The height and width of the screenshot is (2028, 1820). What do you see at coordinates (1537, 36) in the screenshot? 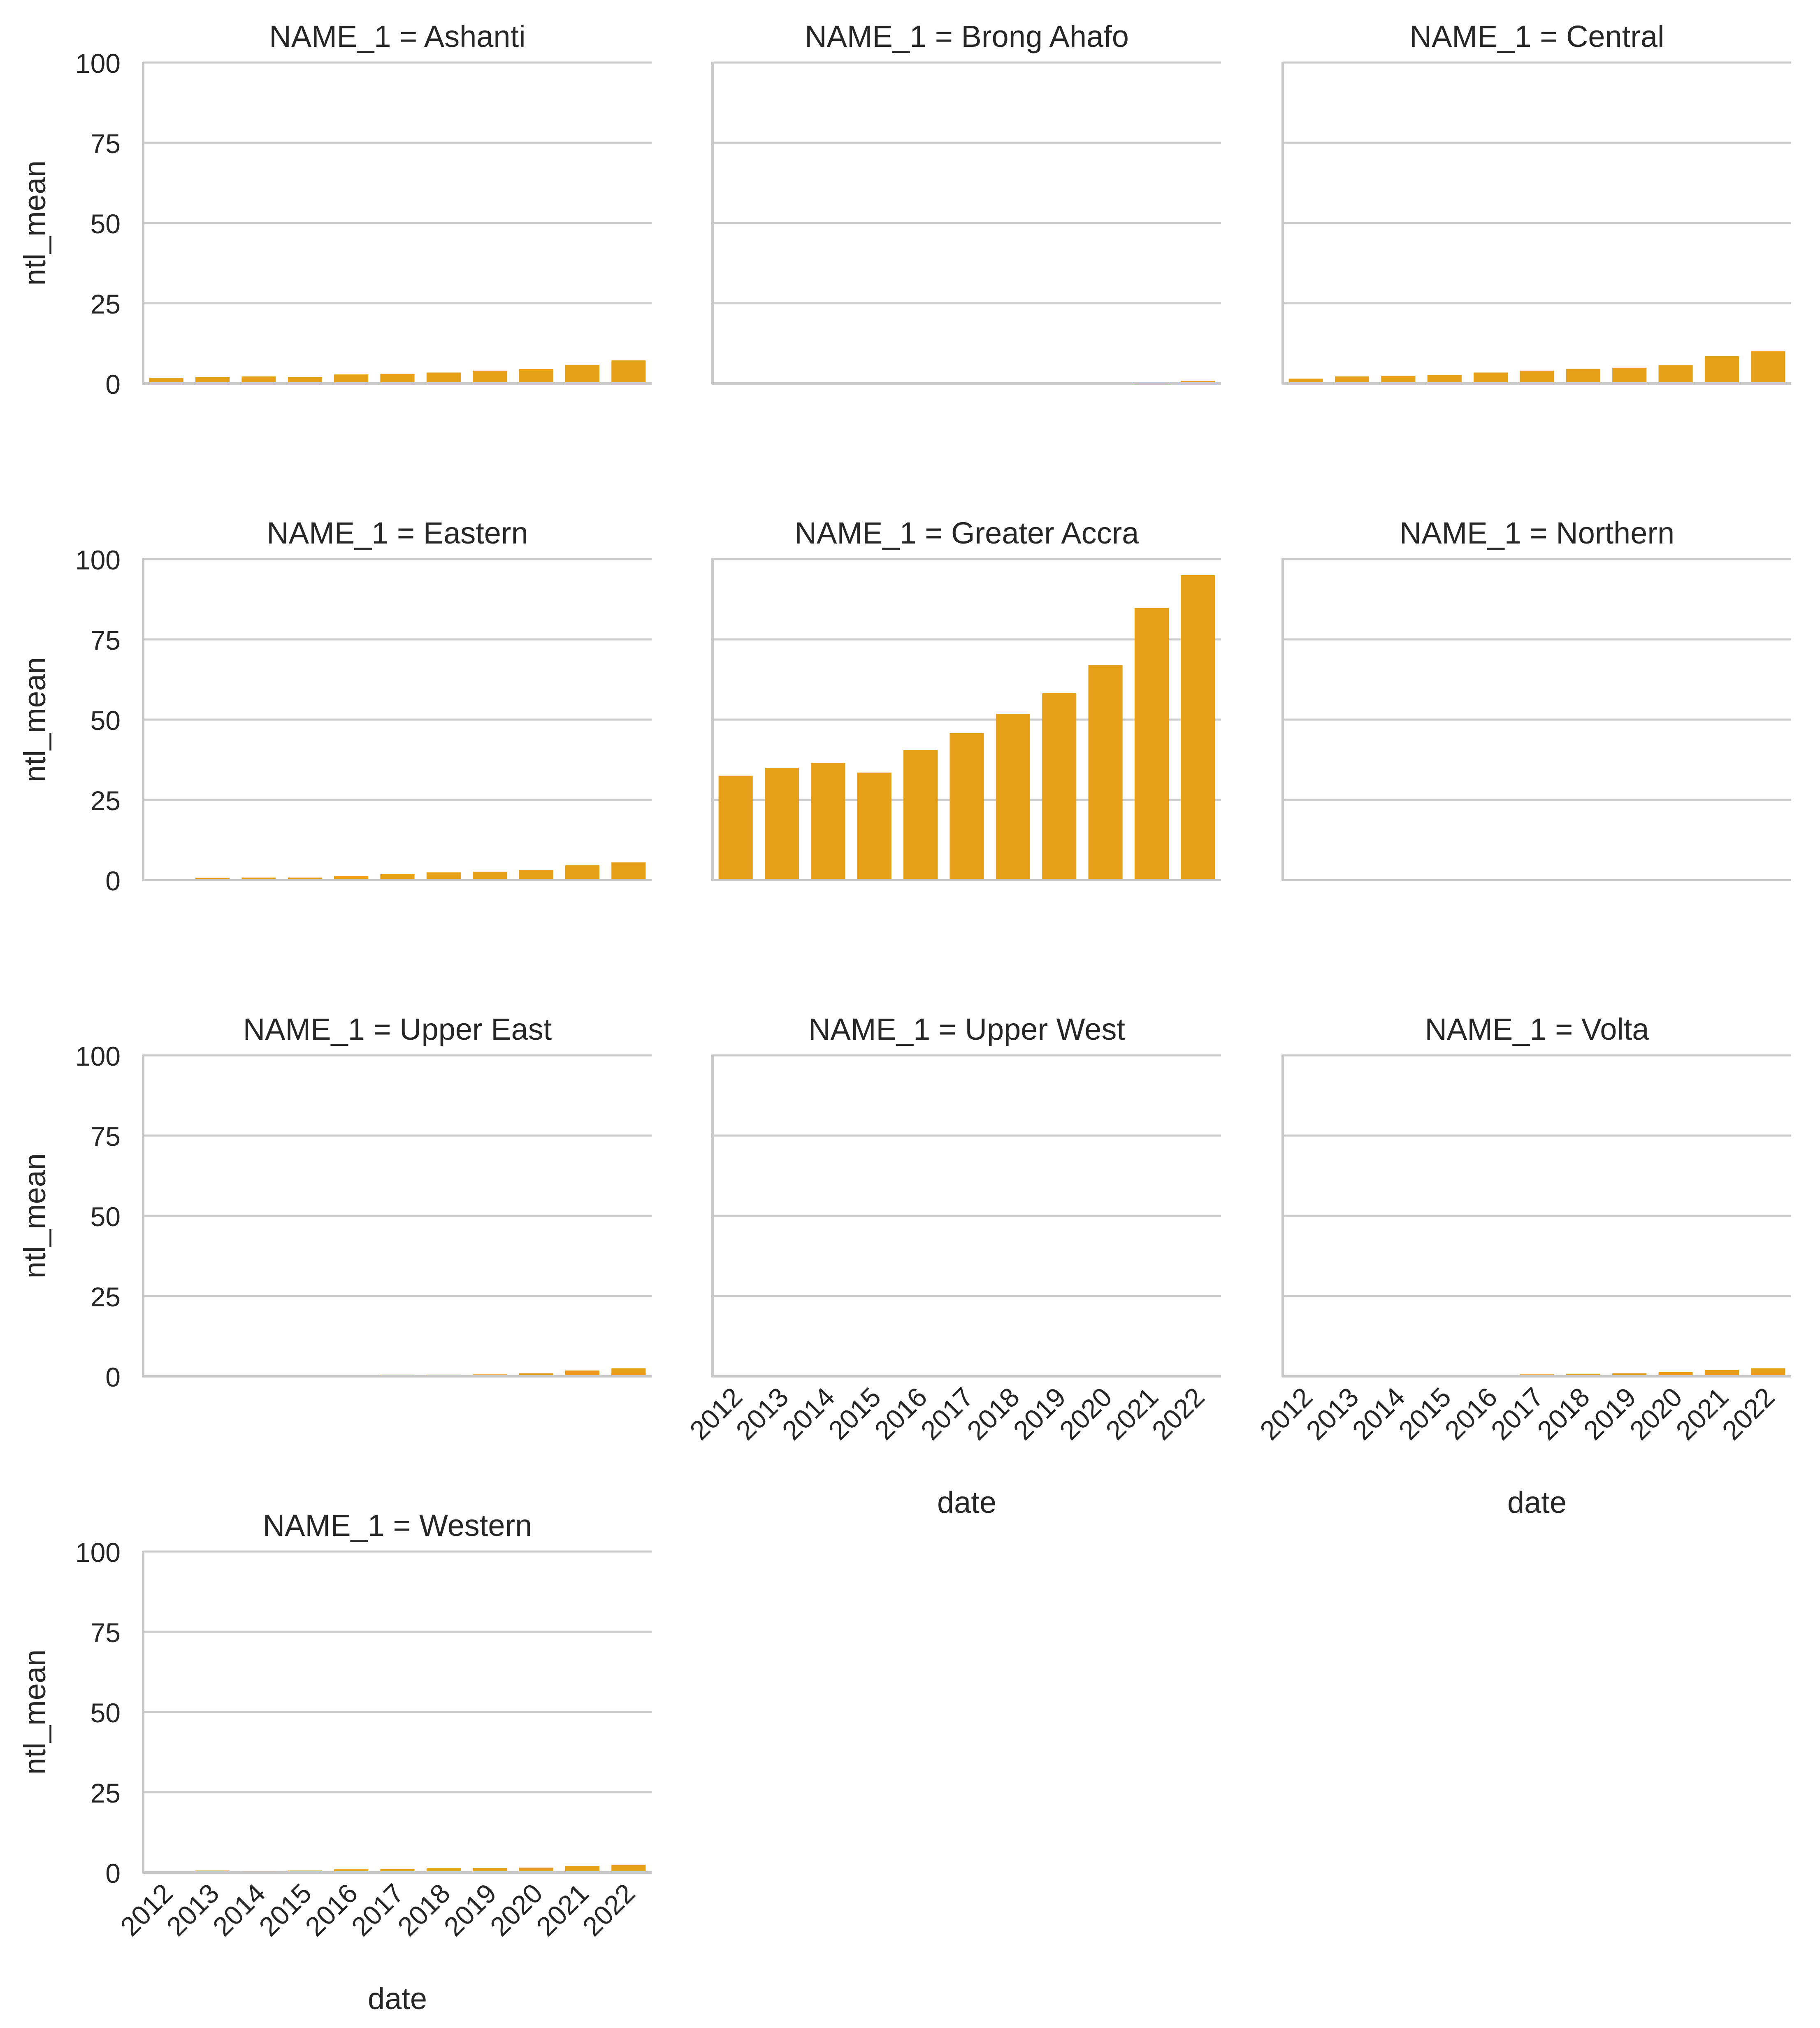
I see `facet-title: NAME_1 = Central` at bounding box center [1537, 36].